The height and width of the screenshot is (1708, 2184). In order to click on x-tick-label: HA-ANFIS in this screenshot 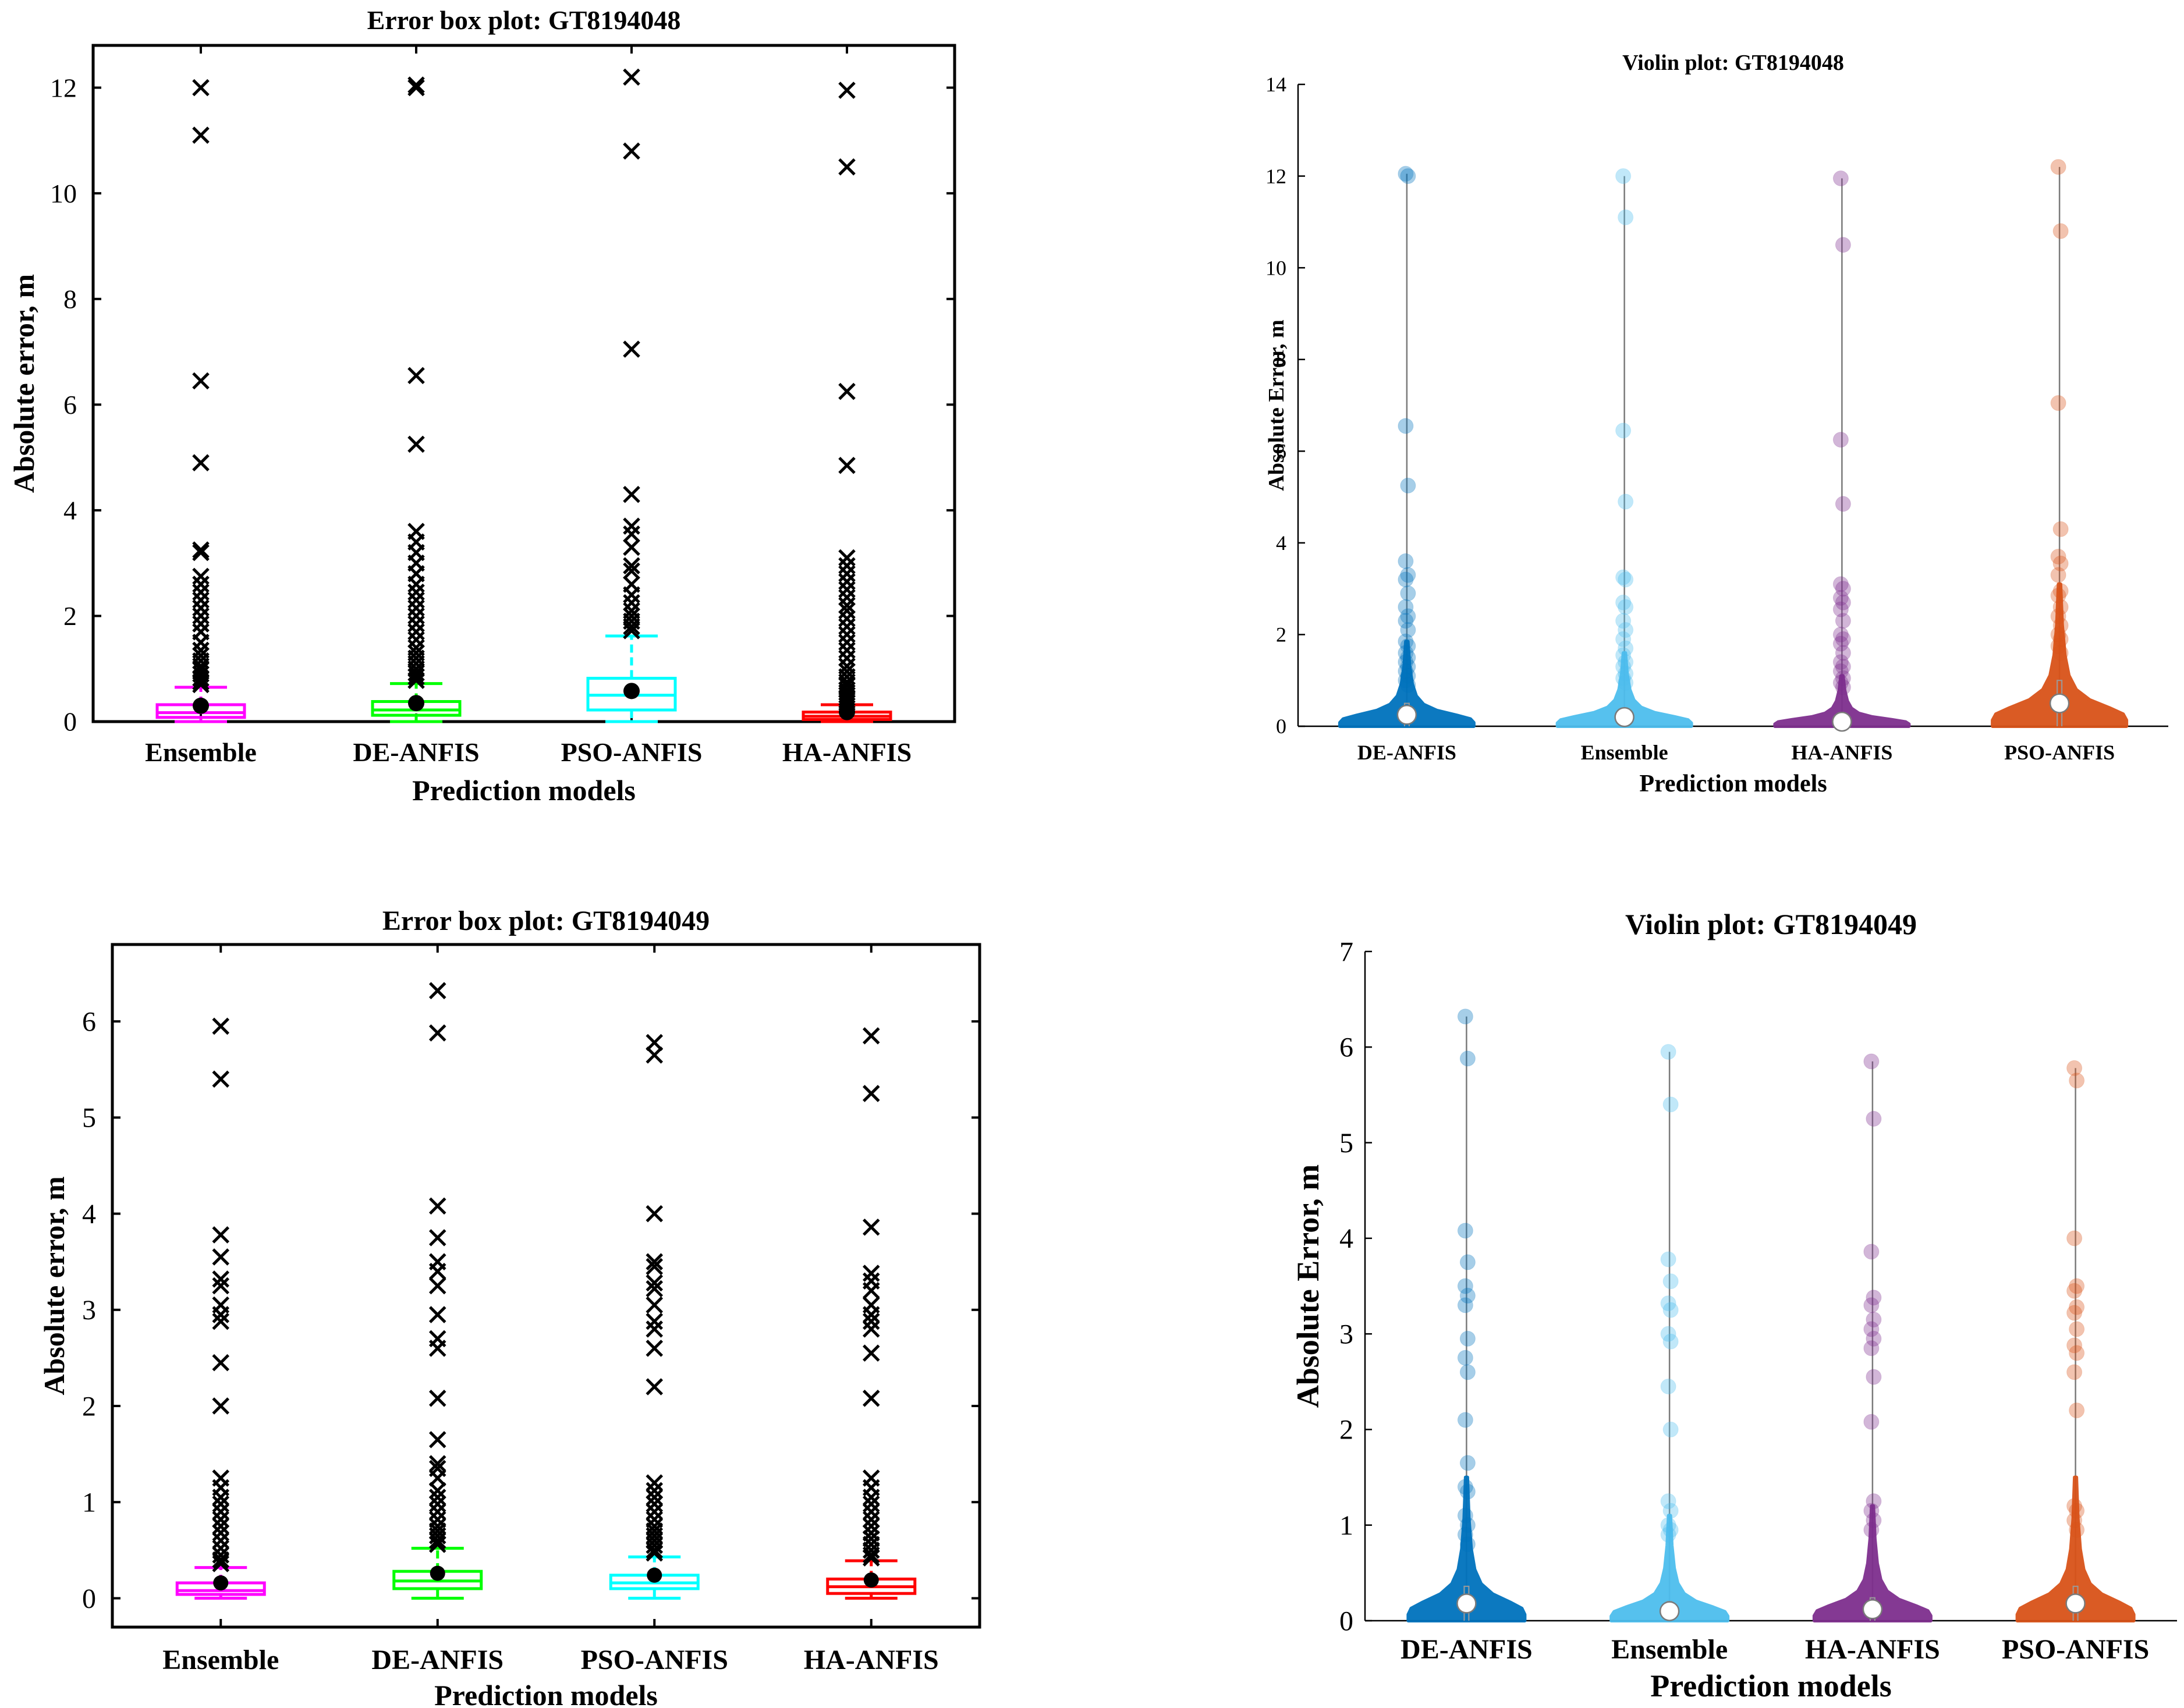, I will do `click(871, 1660)`.